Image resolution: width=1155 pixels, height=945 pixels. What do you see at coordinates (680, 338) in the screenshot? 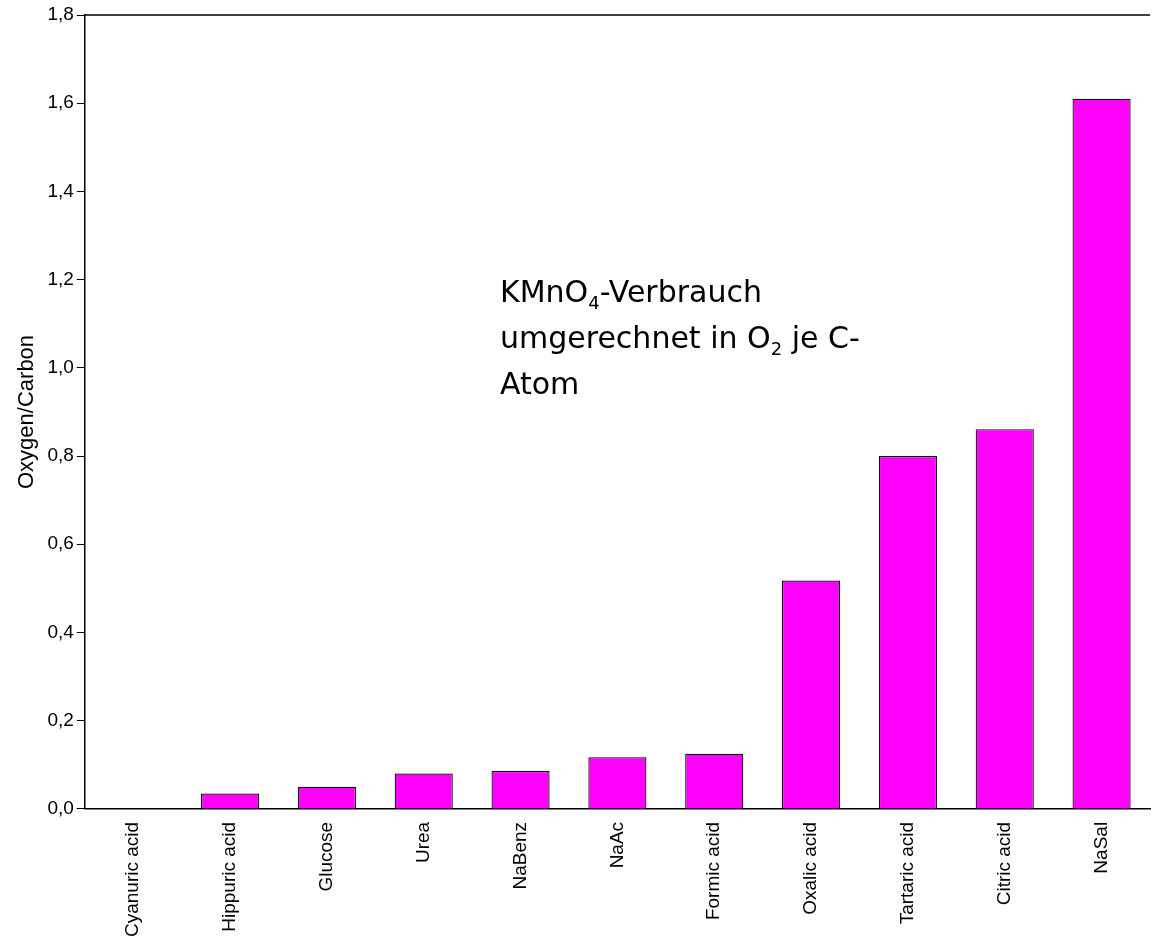
I see `text: KMnO$_{4}$-Verbrauch umgerechnet in O$_{2}$ je C-Atom` at bounding box center [680, 338].